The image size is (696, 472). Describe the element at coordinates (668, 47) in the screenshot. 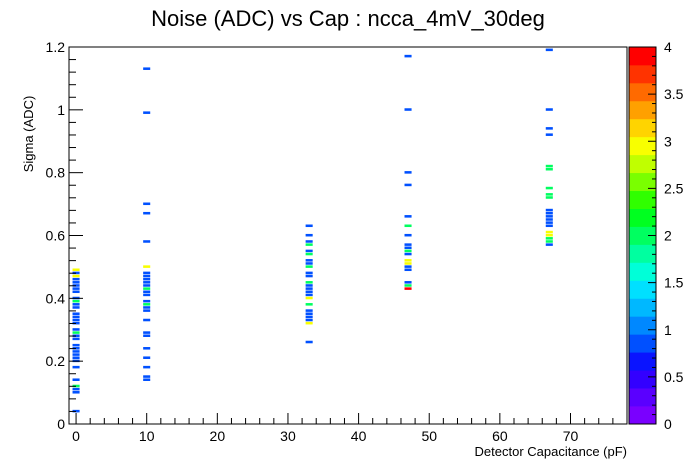

I see `color-scale-tick-label: 4` at that location.